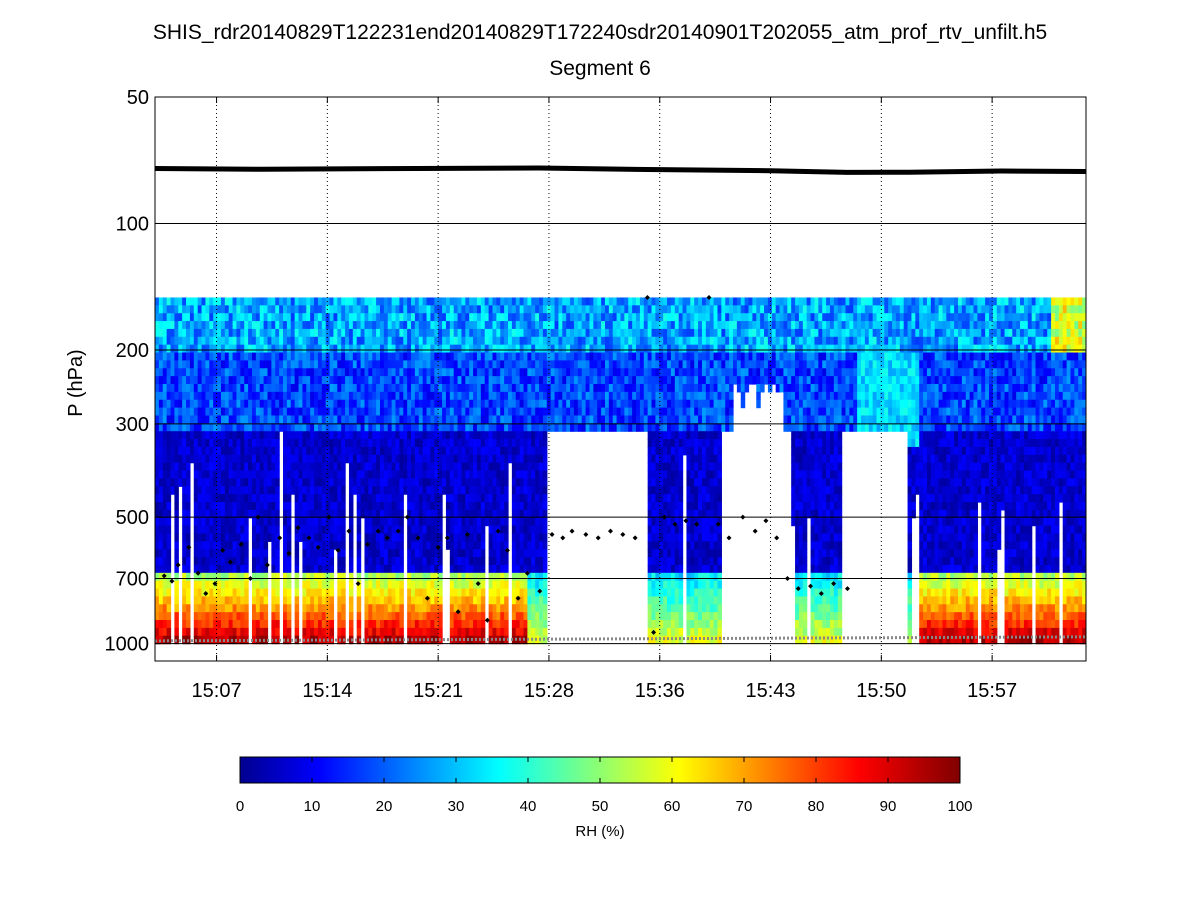 The image size is (1200, 900). I want to click on tropopause-line, so click(620, 170).